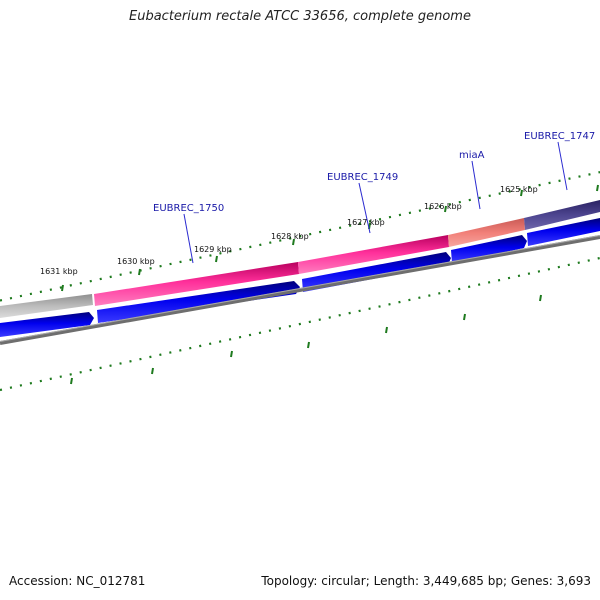 This screenshot has height=600, width=600. What do you see at coordinates (462, 581) in the screenshot?
I see `length-value: 3,449,685 bp` at bounding box center [462, 581].